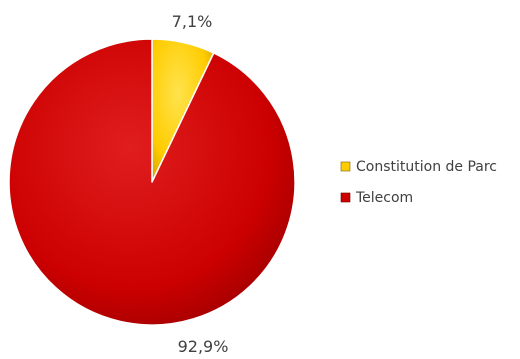  Describe the element at coordinates (345, 197) in the screenshot. I see `legend-swatch-telecom` at that location.